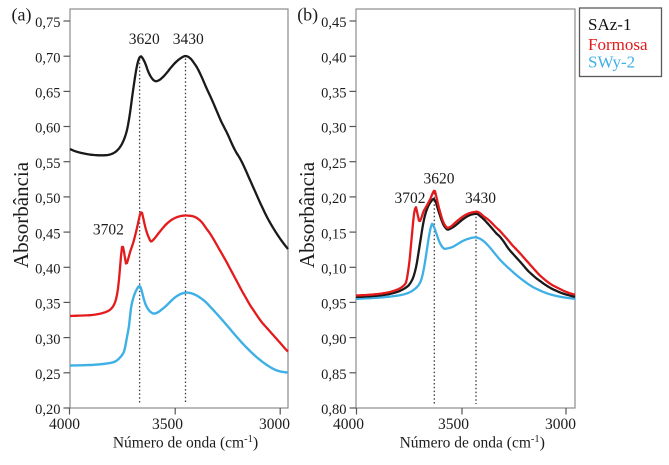  What do you see at coordinates (47, 199) in the screenshot?
I see `svg-text: 0,50` at bounding box center [47, 199].